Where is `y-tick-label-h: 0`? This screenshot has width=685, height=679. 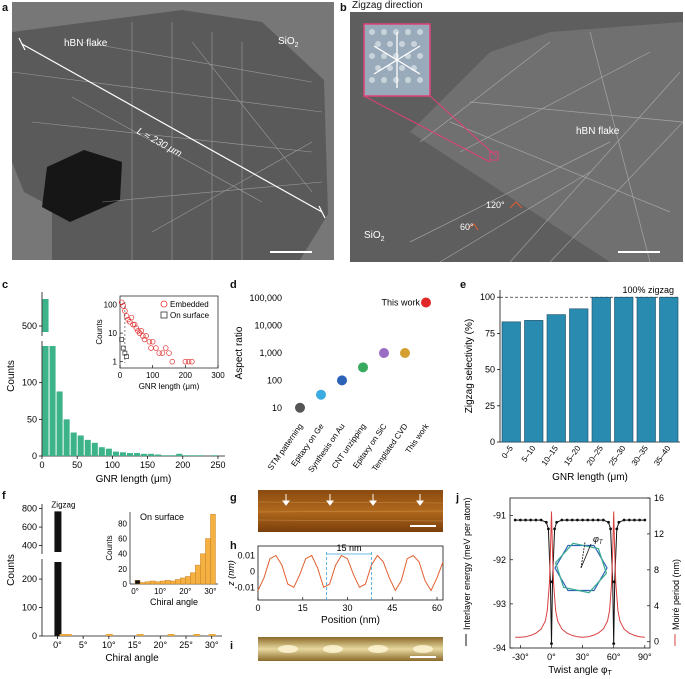
y-tick-label-h: 0 is located at coordinates (252, 571).